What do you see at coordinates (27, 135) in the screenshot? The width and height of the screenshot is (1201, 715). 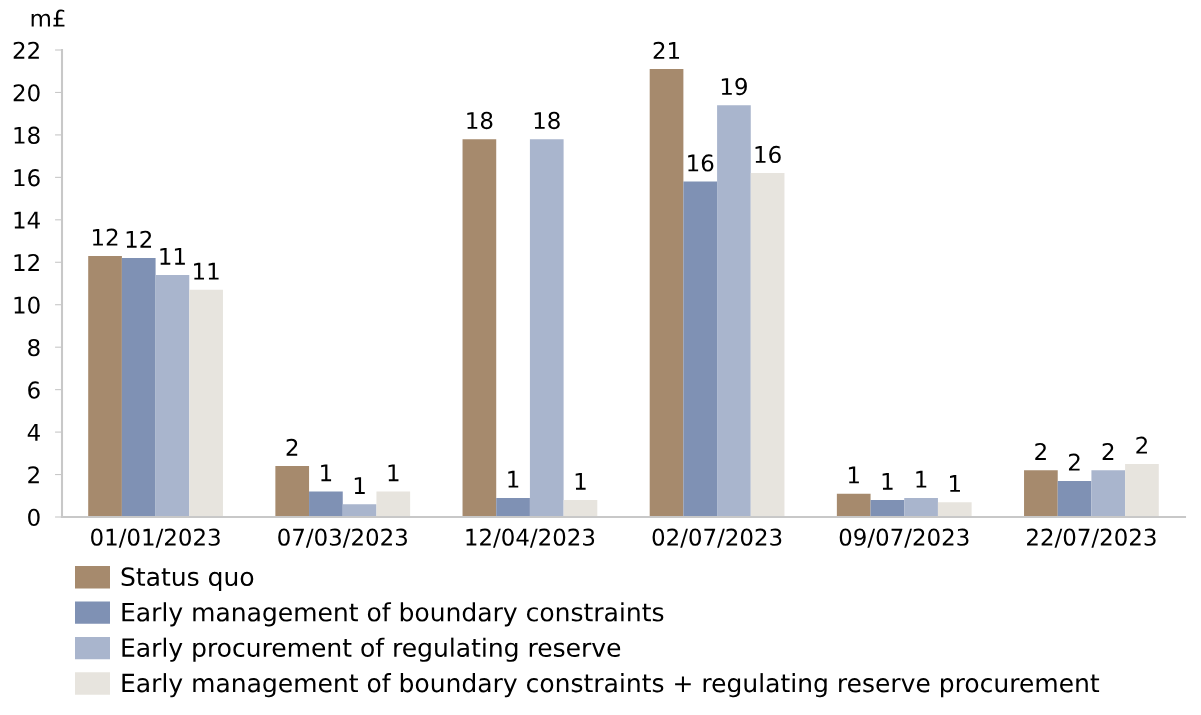 I see `y-tick-label: 18` at bounding box center [27, 135].